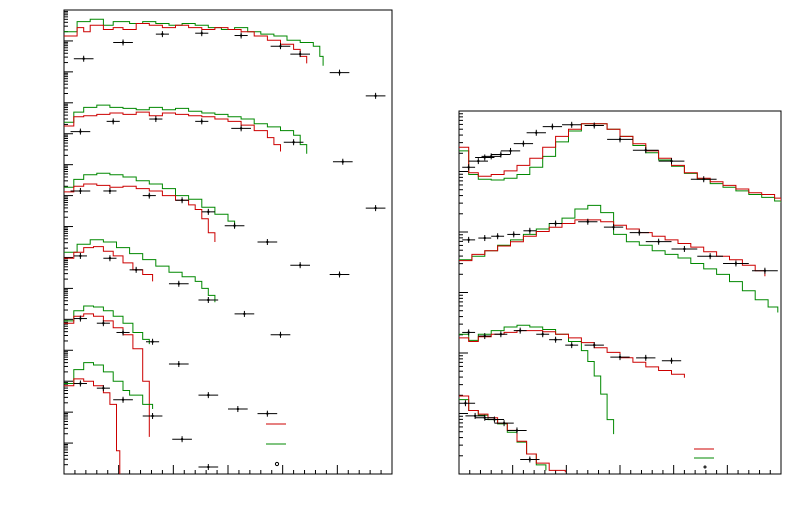 Image resolution: width=796 pixels, height=527 pixels. What do you see at coordinates (704, 458) in the screenshot?
I see `legend-right` at bounding box center [704, 458].